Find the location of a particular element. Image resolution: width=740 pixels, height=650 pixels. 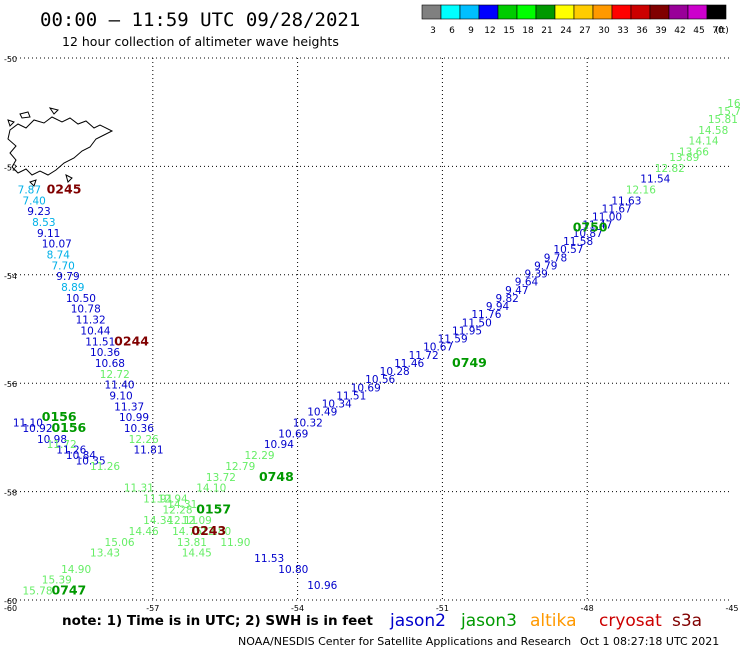

wave-height-value: 9.11 is located at coordinates (48, 234).